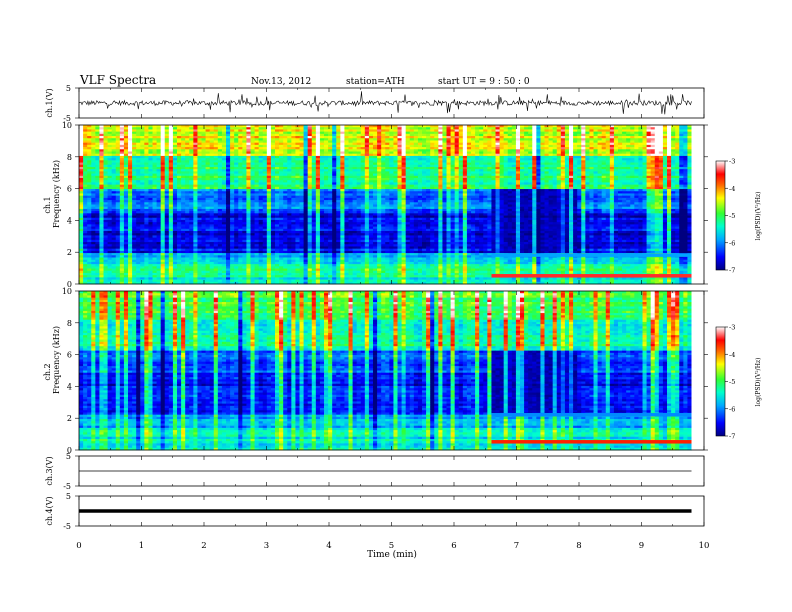 The height and width of the screenshot is (612, 792). I want to click on date-label: Nov.13, 2012, so click(281, 82).